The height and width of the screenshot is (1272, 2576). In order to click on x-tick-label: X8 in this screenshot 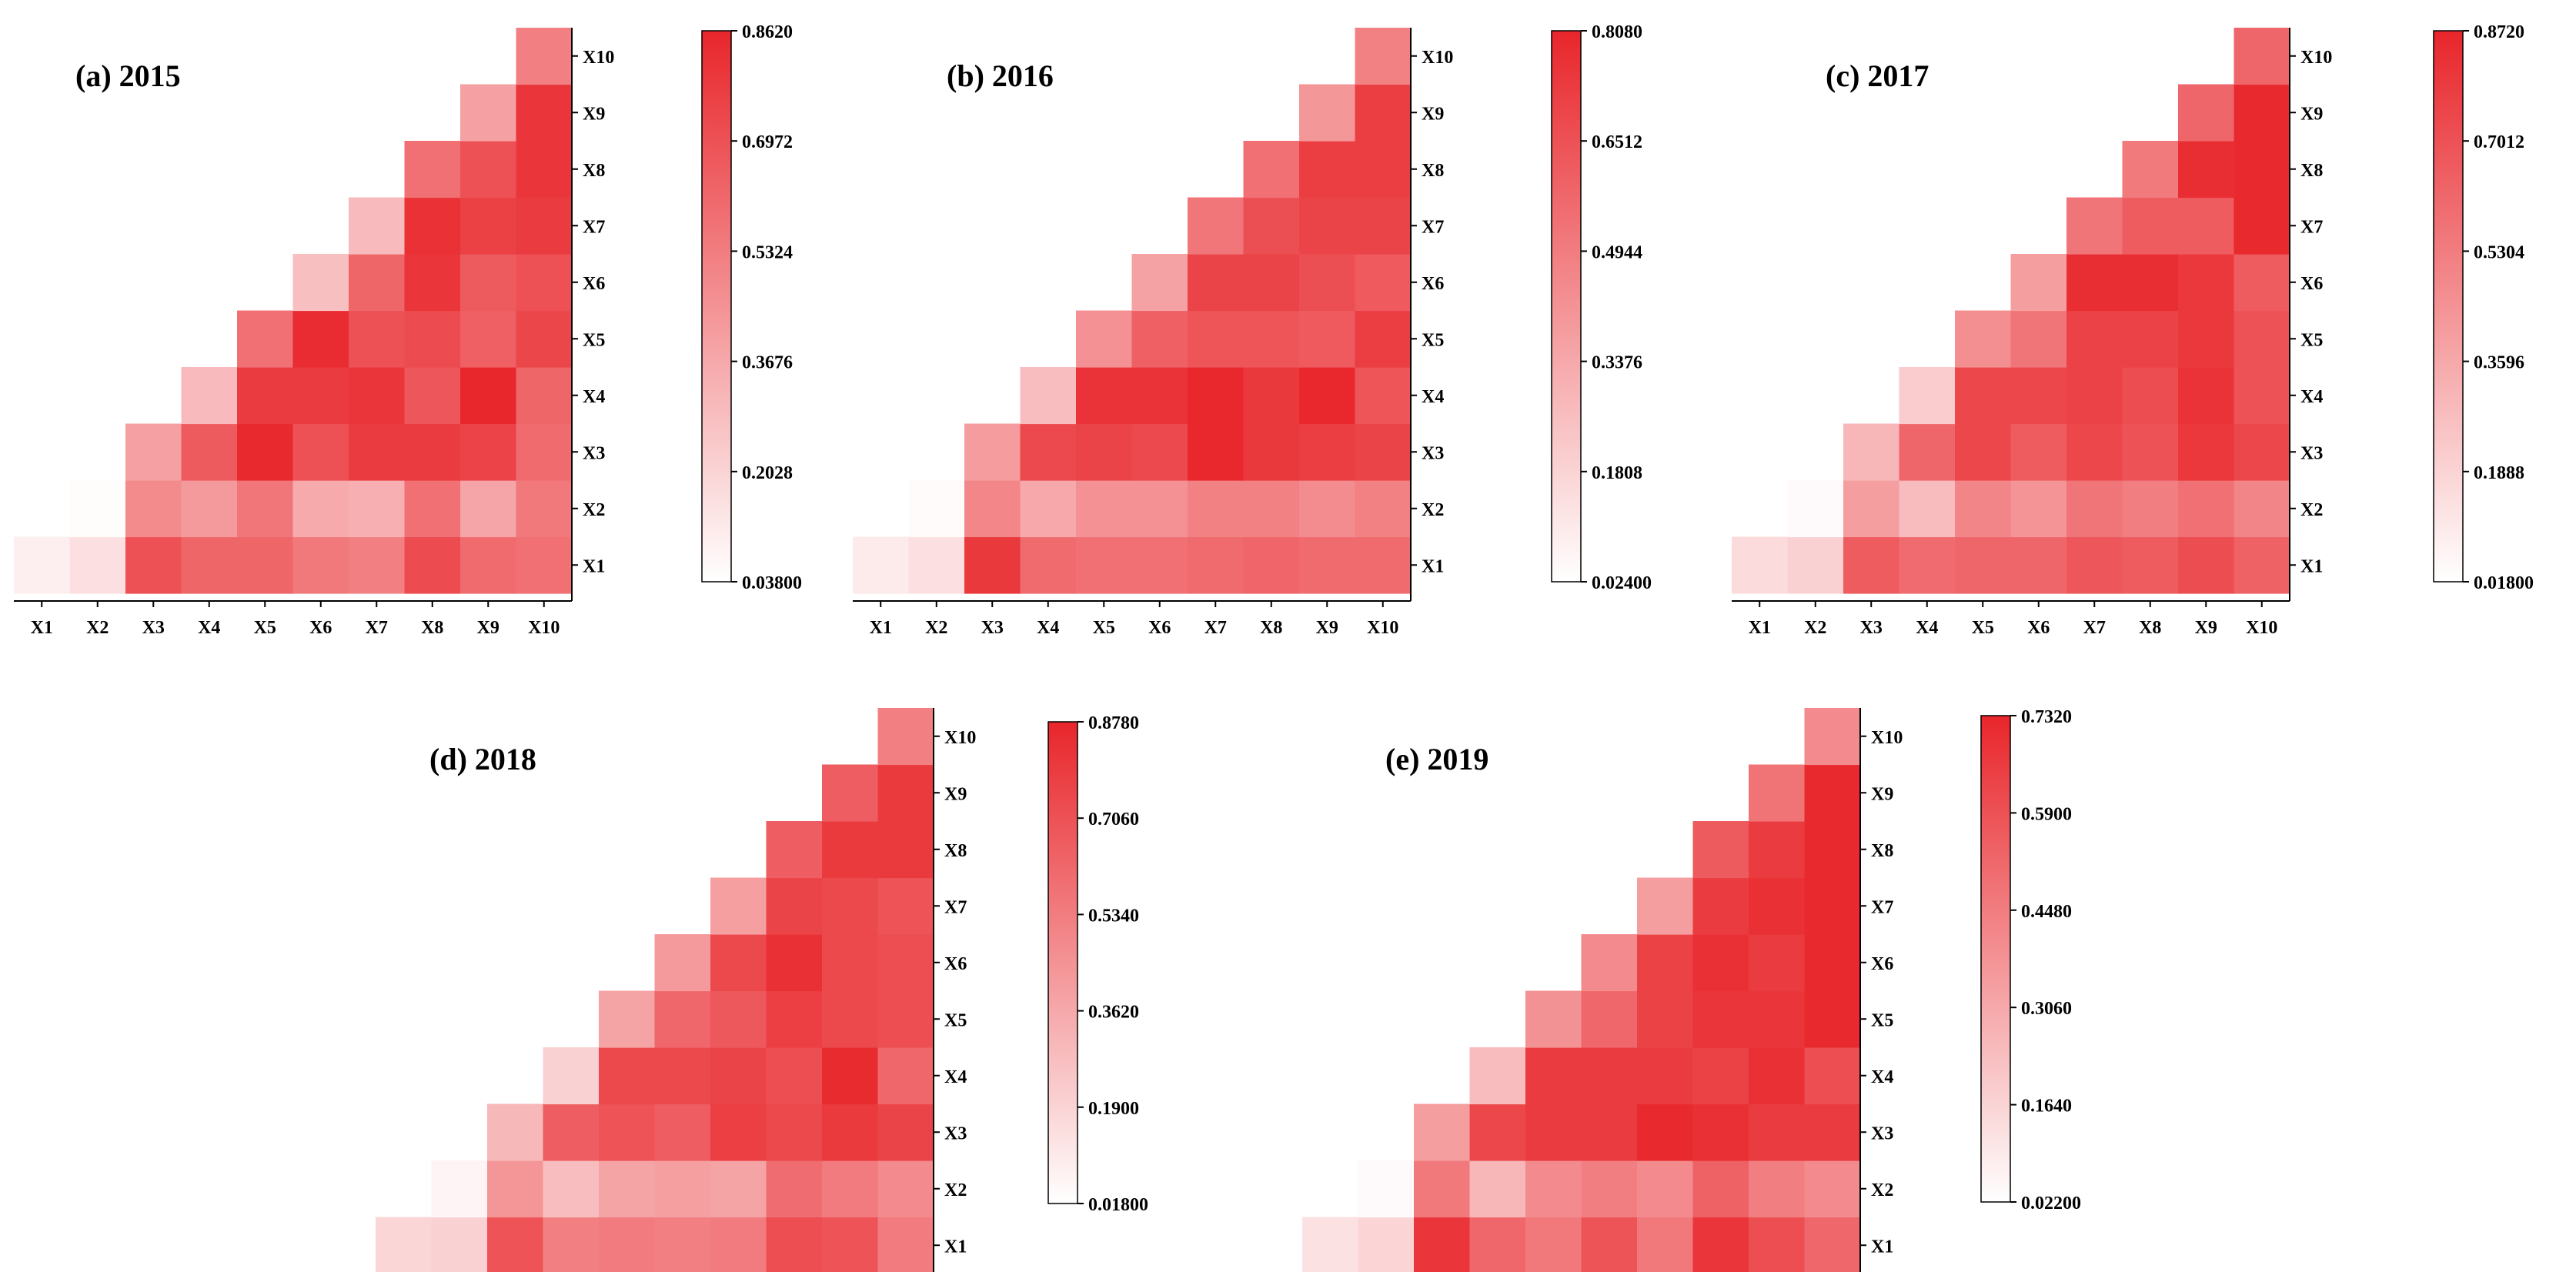, I will do `click(2150, 628)`.